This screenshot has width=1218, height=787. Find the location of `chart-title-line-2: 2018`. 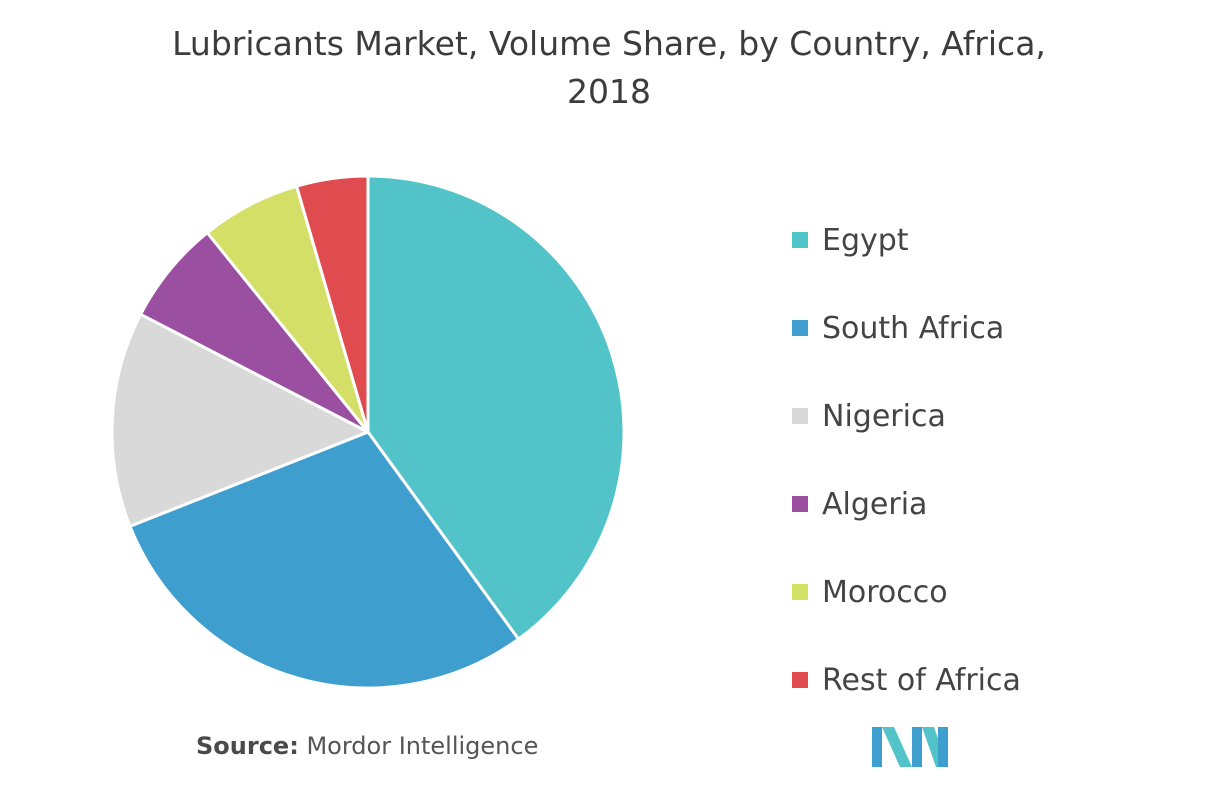

chart-title-line-2: 2018 is located at coordinates (609, 91).